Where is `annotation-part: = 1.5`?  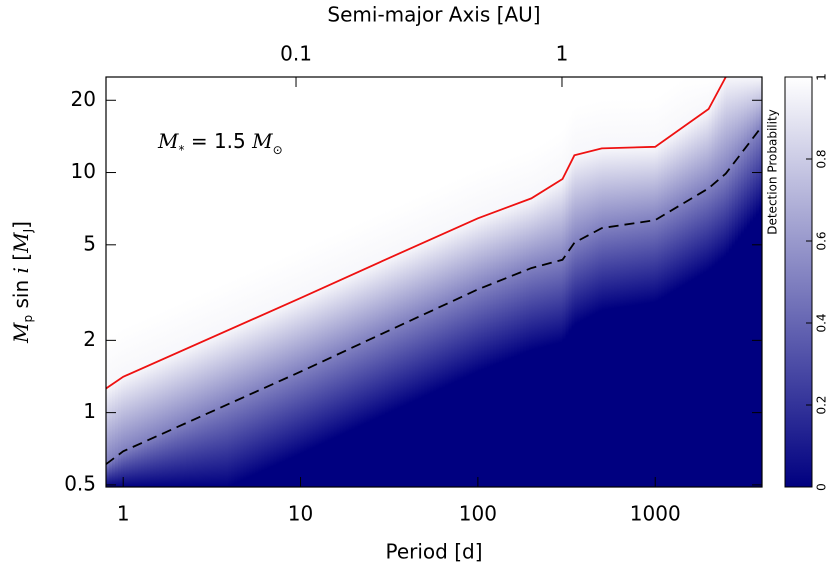
annotation-part: = 1.5 is located at coordinates (218, 141).